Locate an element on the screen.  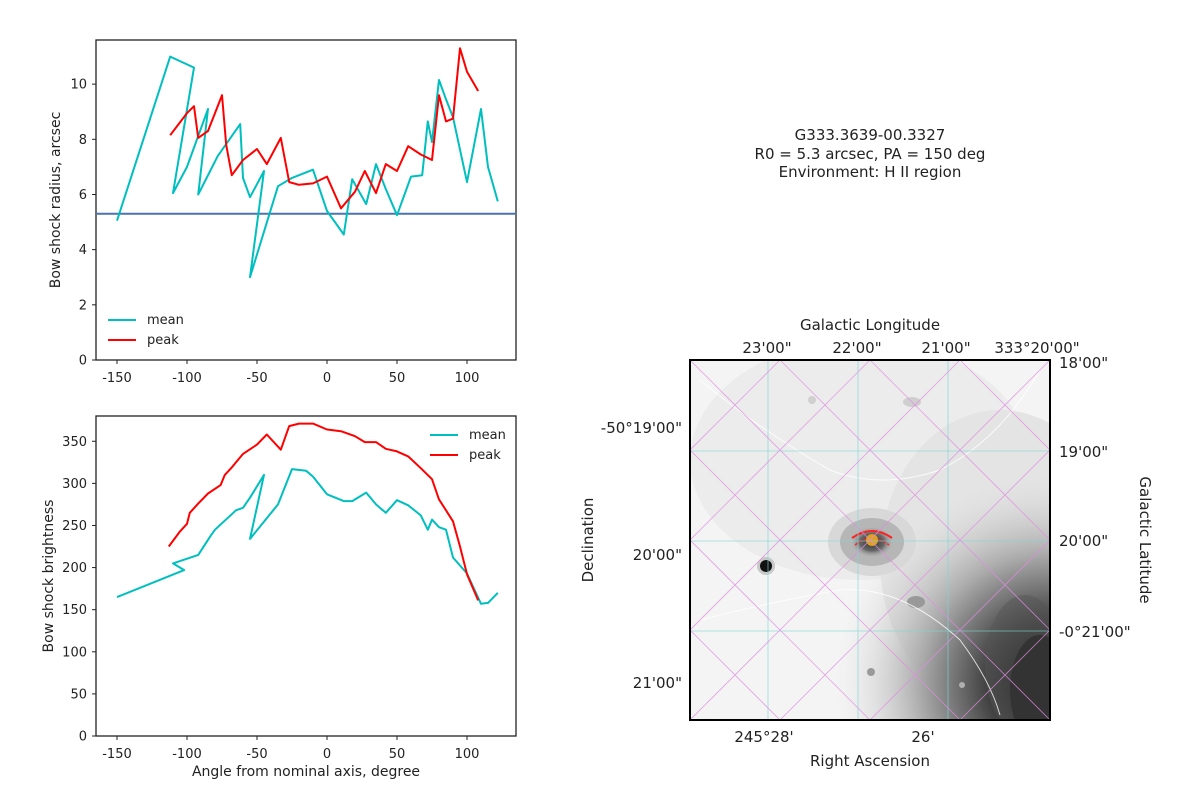
radius-series is located at coordinates (306, 163).